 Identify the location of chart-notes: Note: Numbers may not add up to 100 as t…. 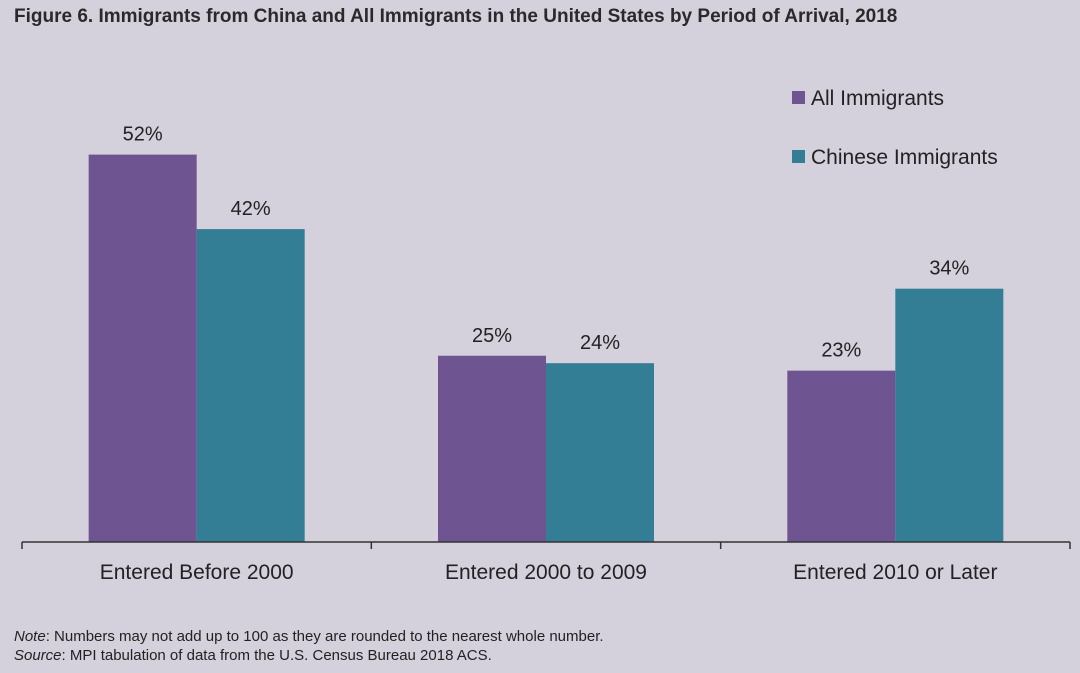
(309, 646).